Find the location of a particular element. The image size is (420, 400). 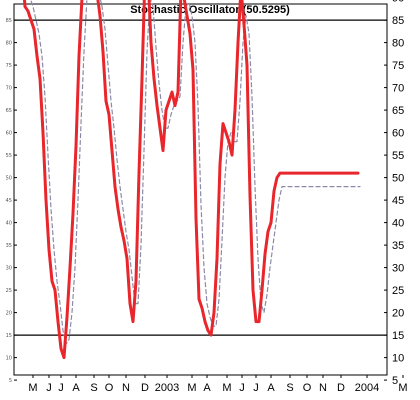

y-tick-label: 30 is located at coordinates (398, 269).